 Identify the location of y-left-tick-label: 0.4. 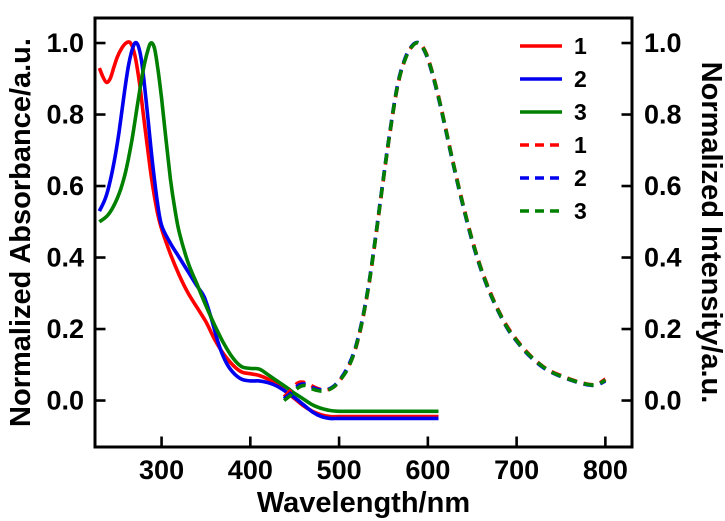
(65, 258).